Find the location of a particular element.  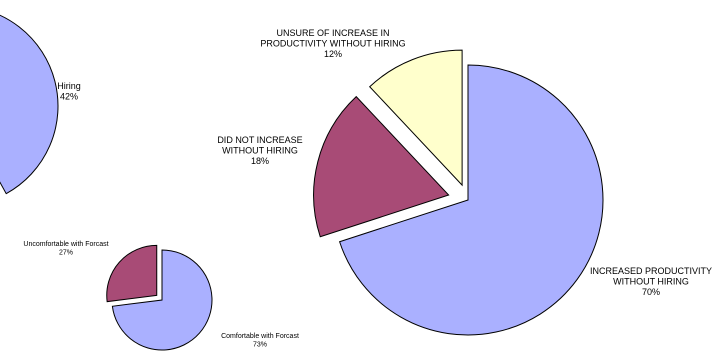

productivity-pie-label-0: INCREASED PRODUCTIVITY WITHOUT HIRING 70% is located at coordinates (651, 281).